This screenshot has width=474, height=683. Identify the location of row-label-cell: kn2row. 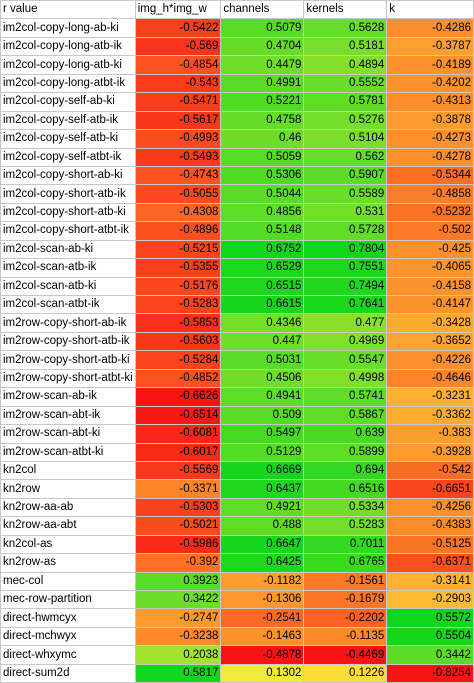
(68, 489).